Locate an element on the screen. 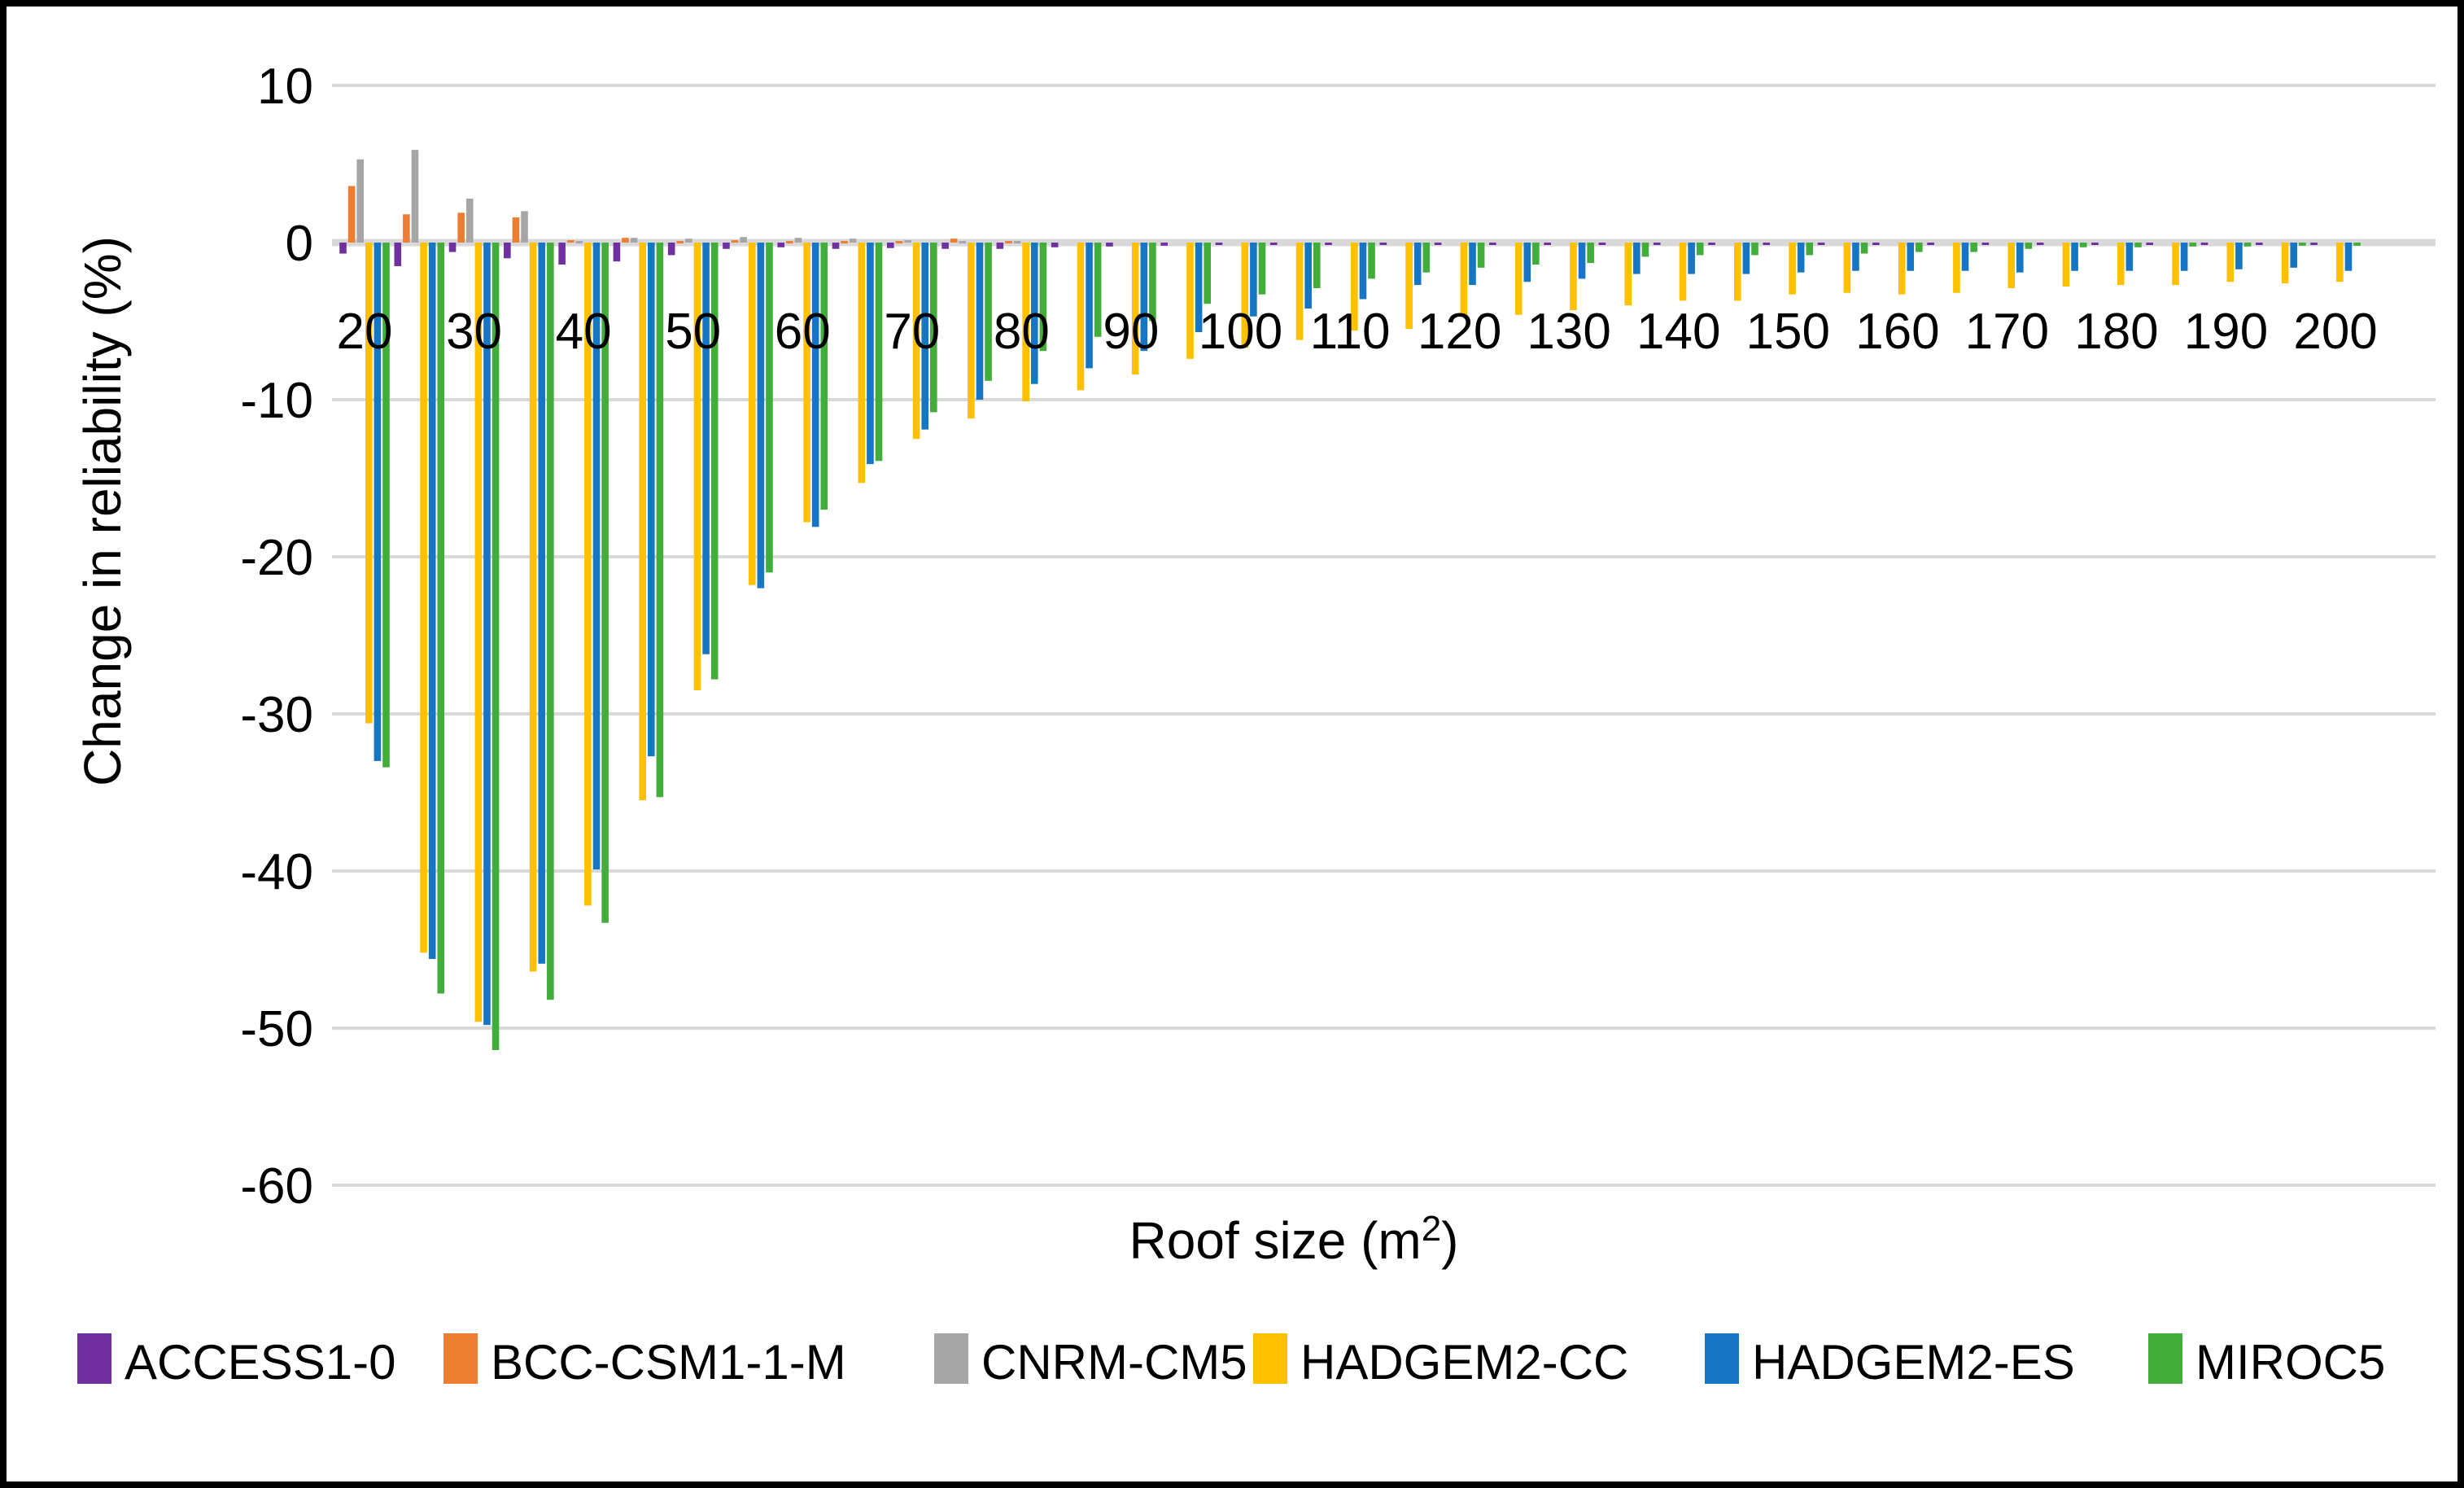 This screenshot has height=1488, width=2464. bar-HADGEM2-ES-x130 is located at coordinates (1582, 261).